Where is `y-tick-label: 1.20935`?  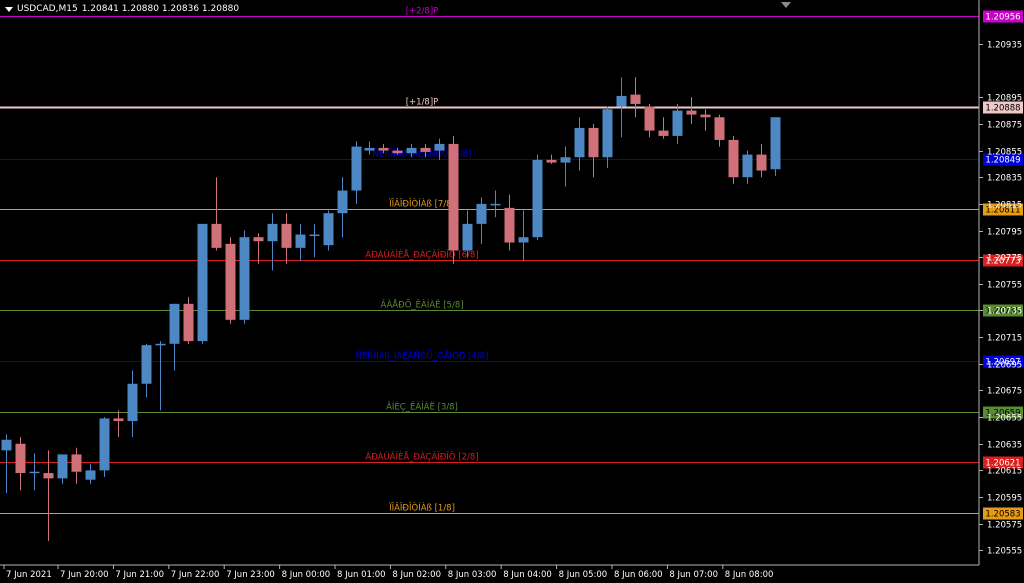 y-tick-label: 1.20935 is located at coordinates (1004, 46).